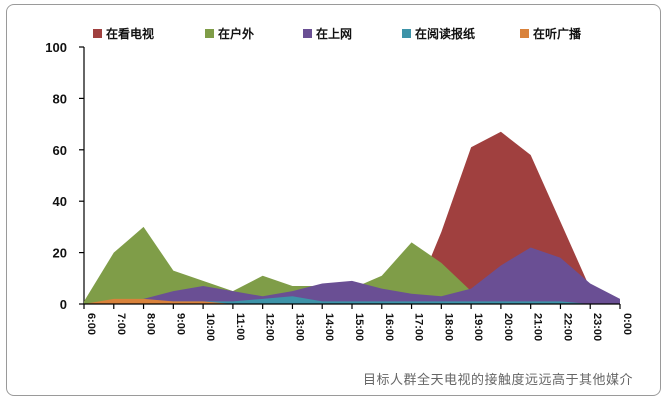 The image size is (669, 405). I want to click on x-tick-label: 10:00, so click(210, 327).